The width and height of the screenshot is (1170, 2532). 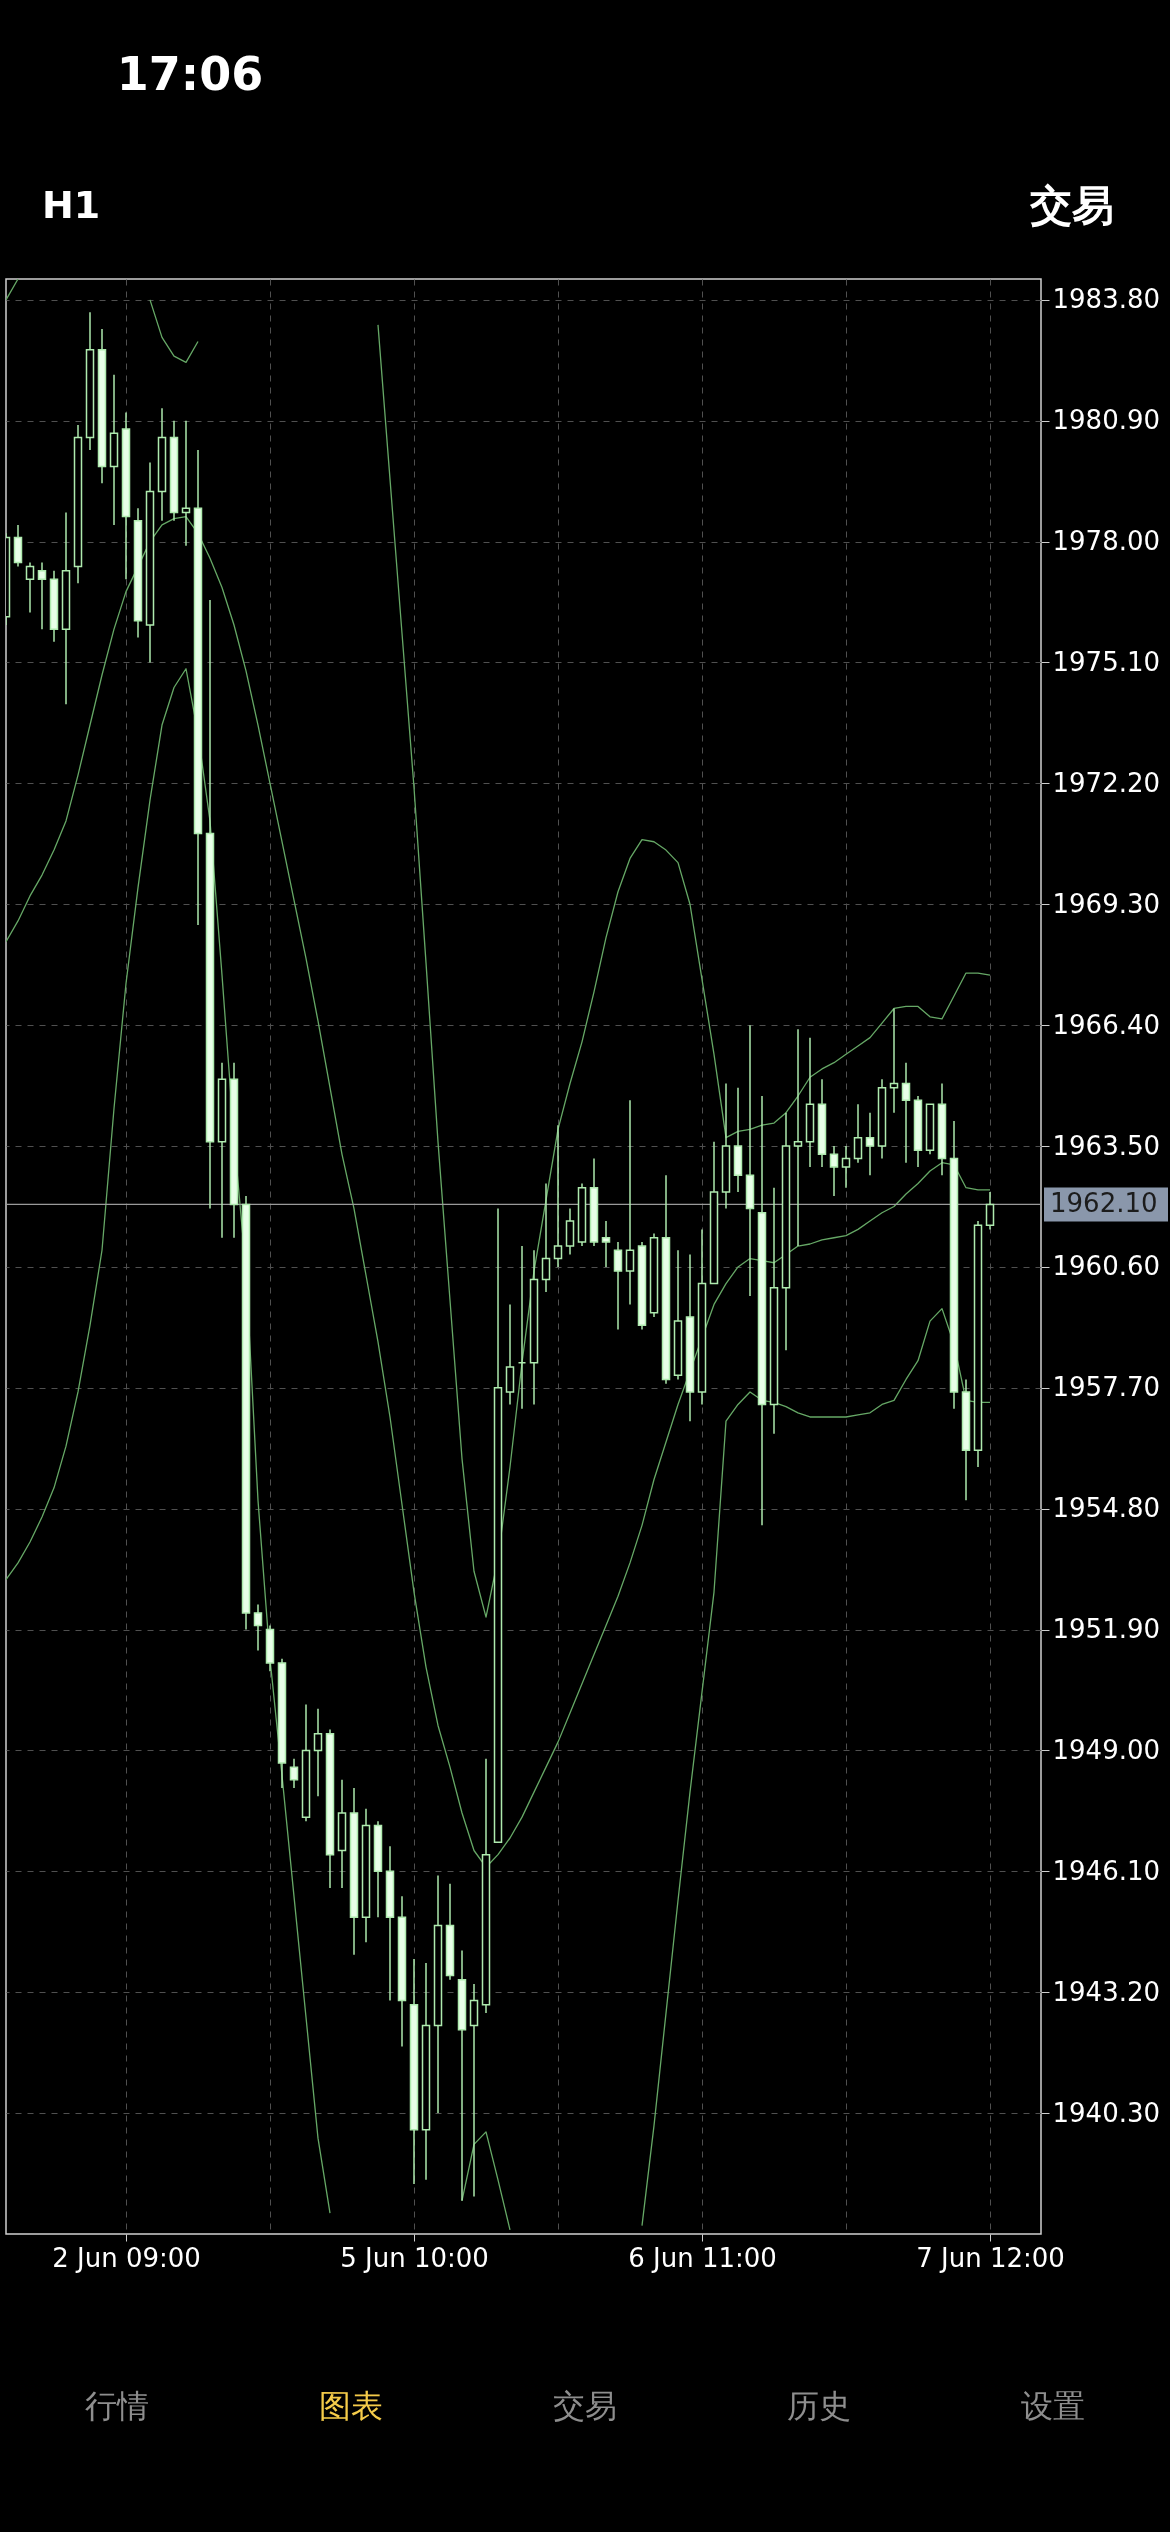 What do you see at coordinates (1106, 299) in the screenshot?
I see `y-tick-label: 1983.80` at bounding box center [1106, 299].